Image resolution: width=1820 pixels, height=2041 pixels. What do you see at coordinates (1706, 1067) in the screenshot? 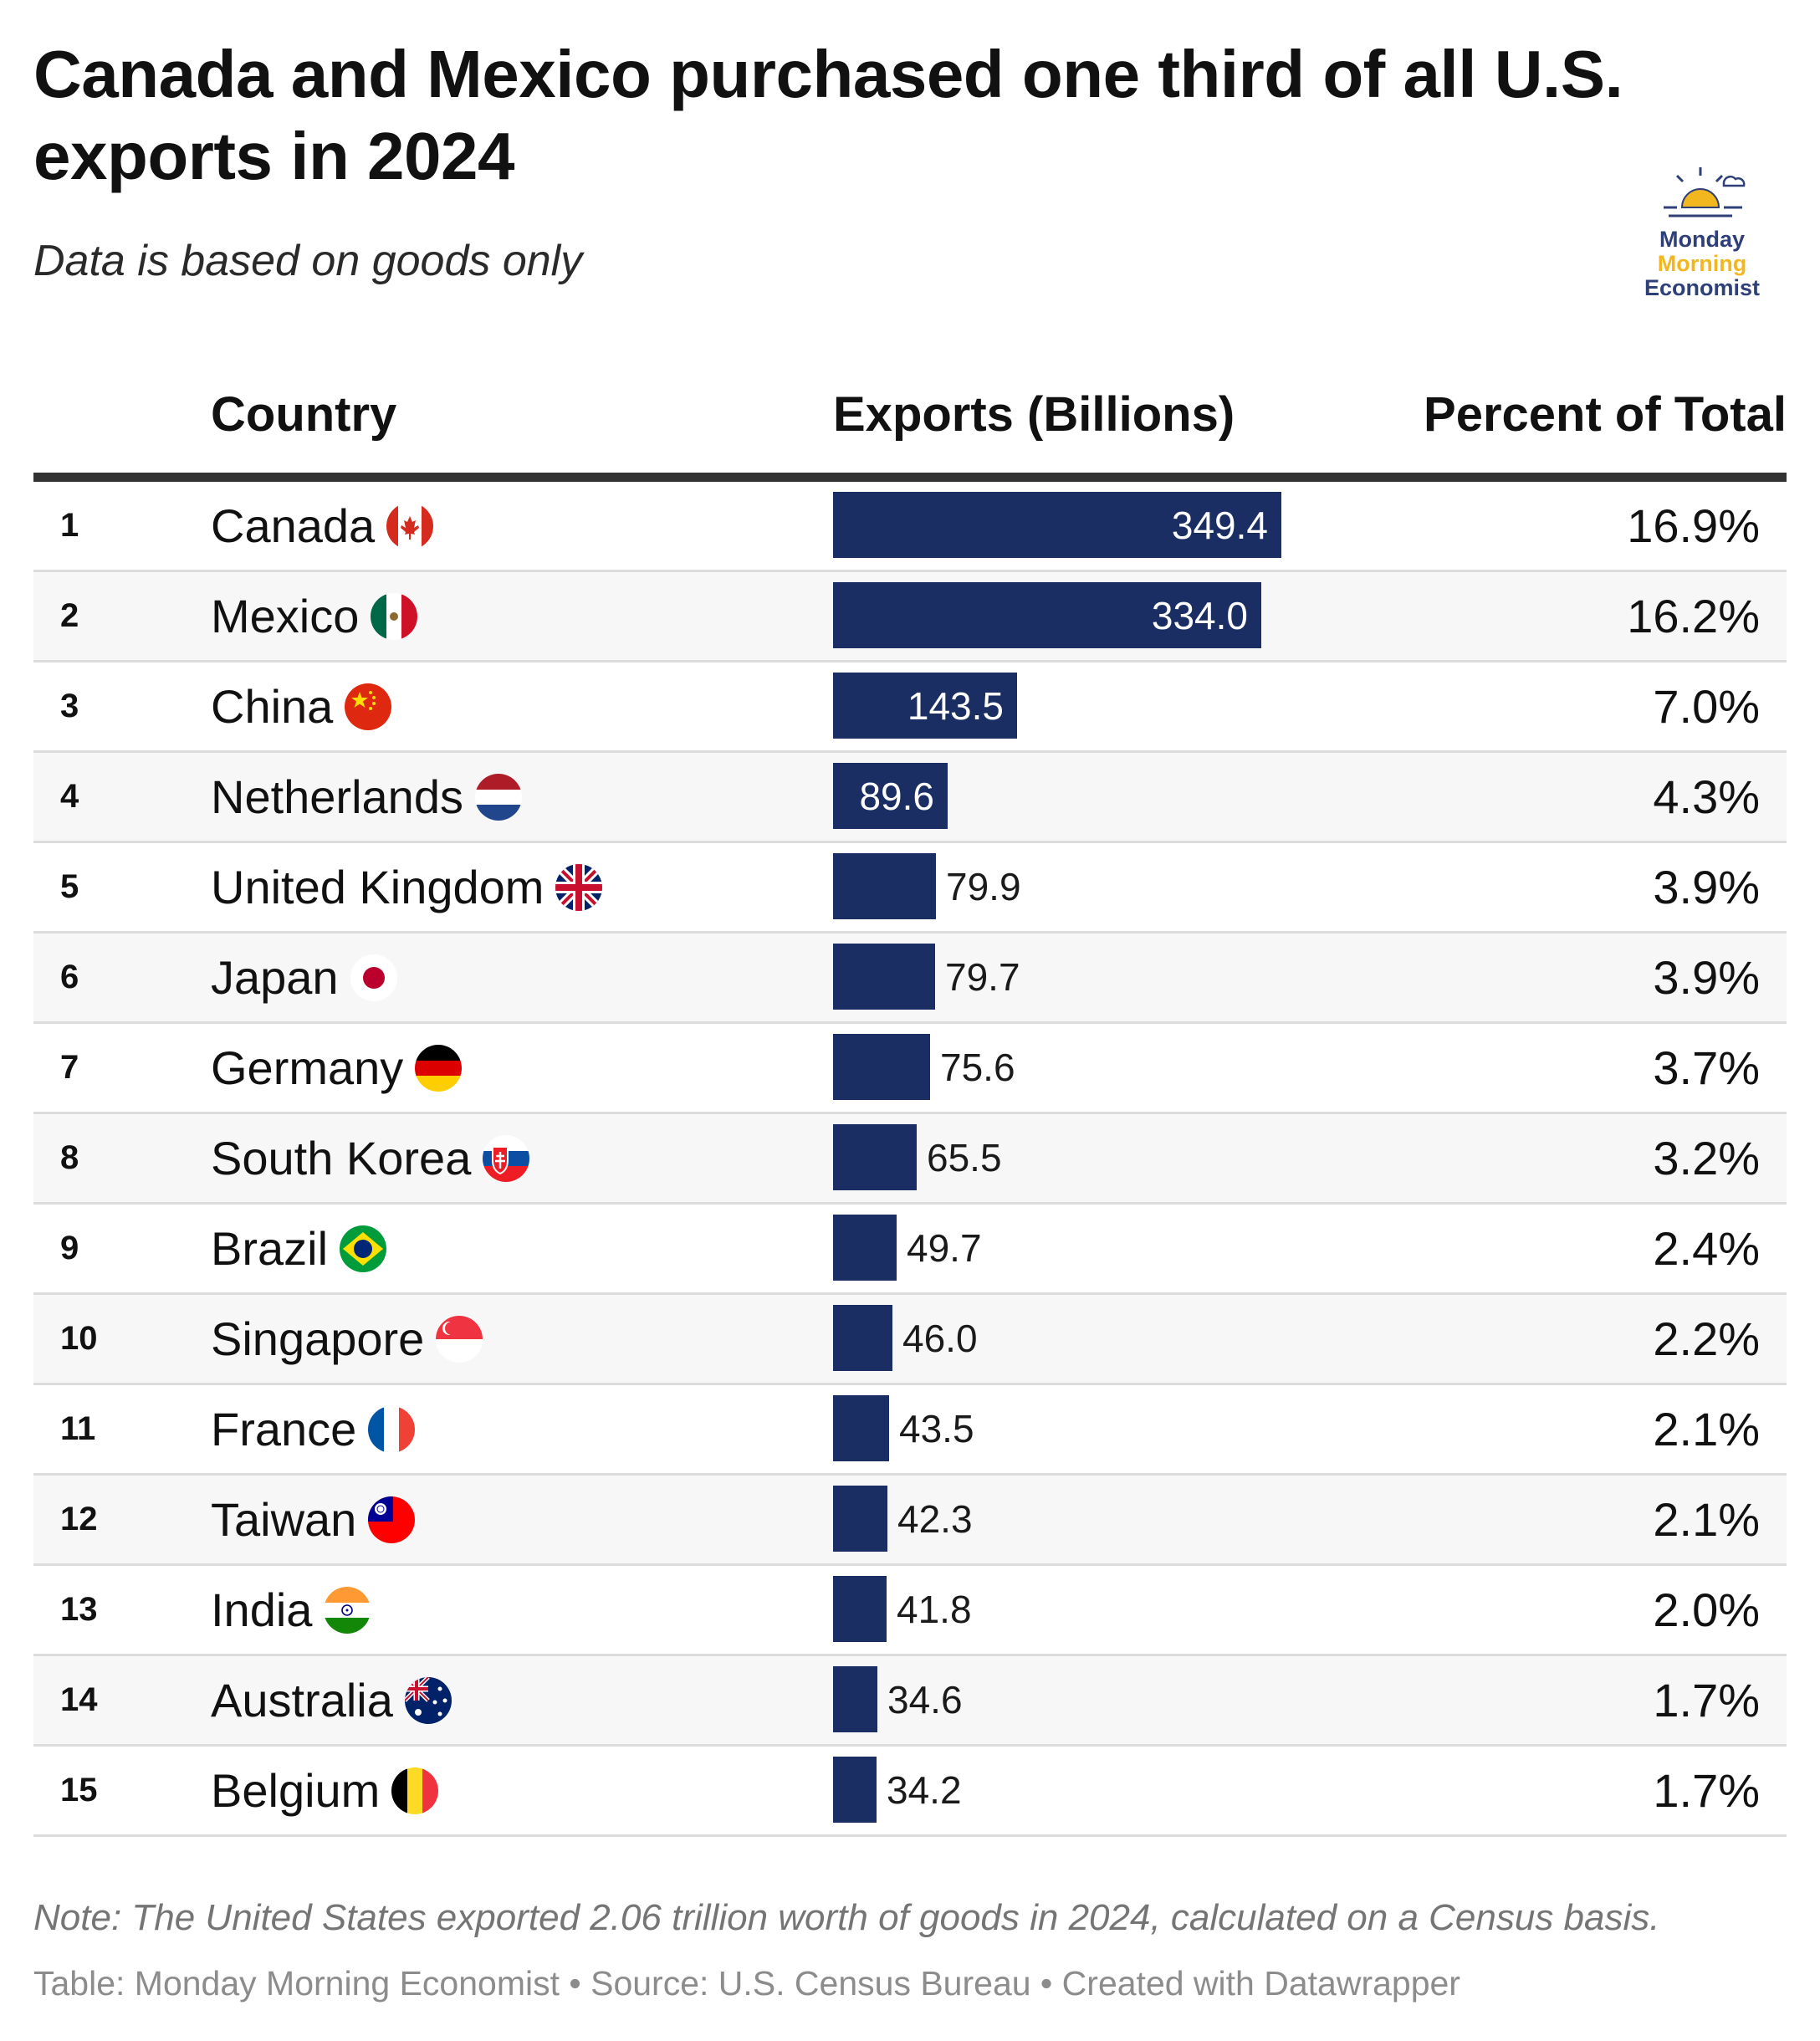
I see `percent-cell: 3.7%` at bounding box center [1706, 1067].